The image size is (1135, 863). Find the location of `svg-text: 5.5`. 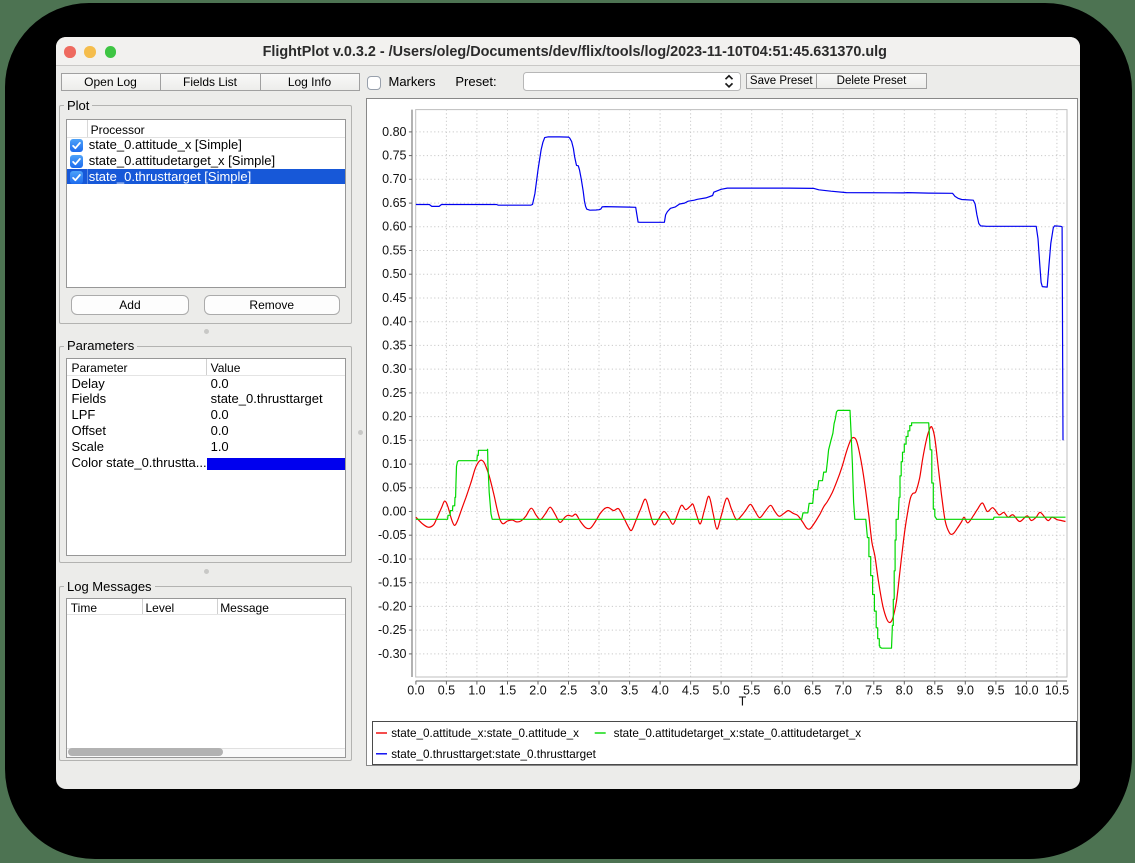

svg-text: 5.5 is located at coordinates (751, 691).